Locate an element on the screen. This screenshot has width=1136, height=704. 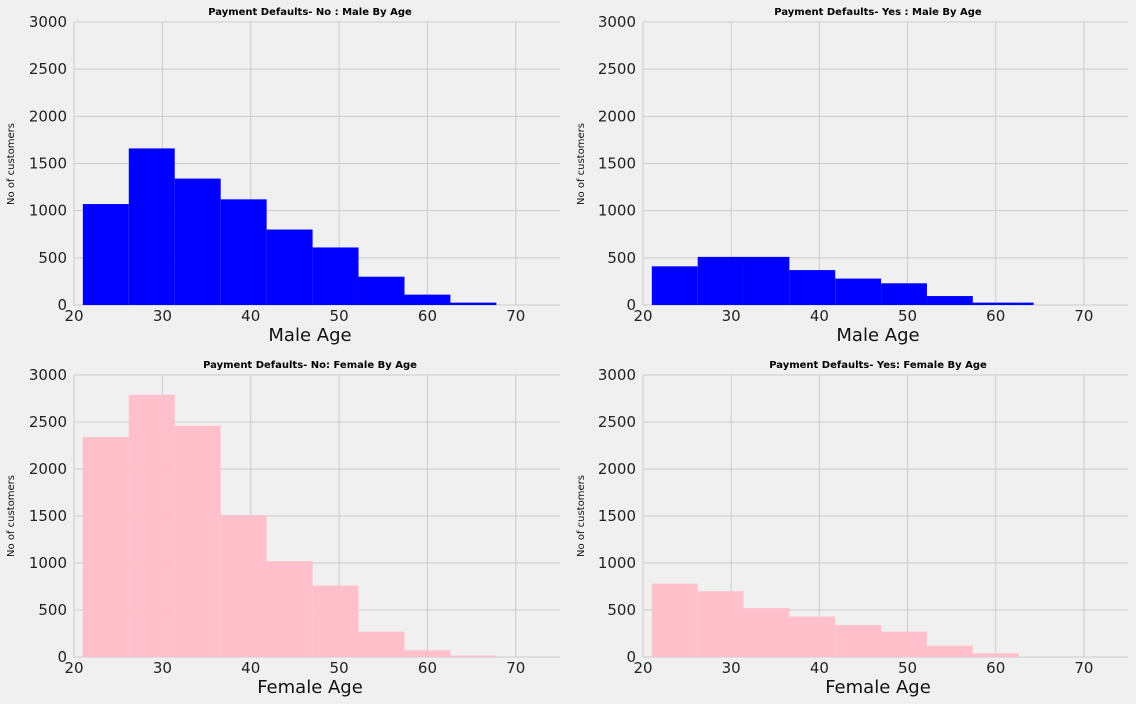
chart-title: Payment Defaults- No: Female By Age is located at coordinates (310, 365).